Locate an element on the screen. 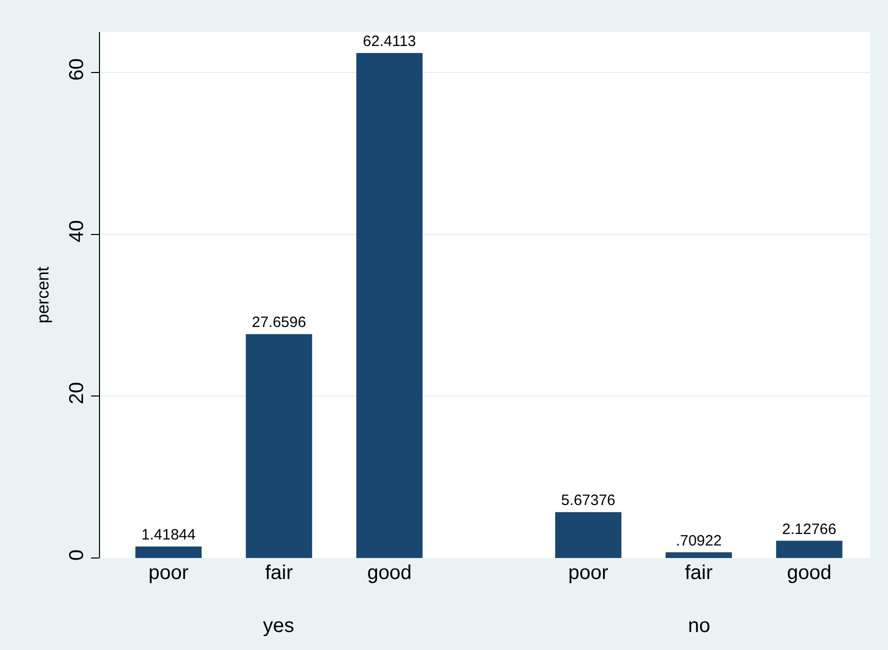 This screenshot has width=888, height=650. y-tick-label: 20 is located at coordinates (77, 393).